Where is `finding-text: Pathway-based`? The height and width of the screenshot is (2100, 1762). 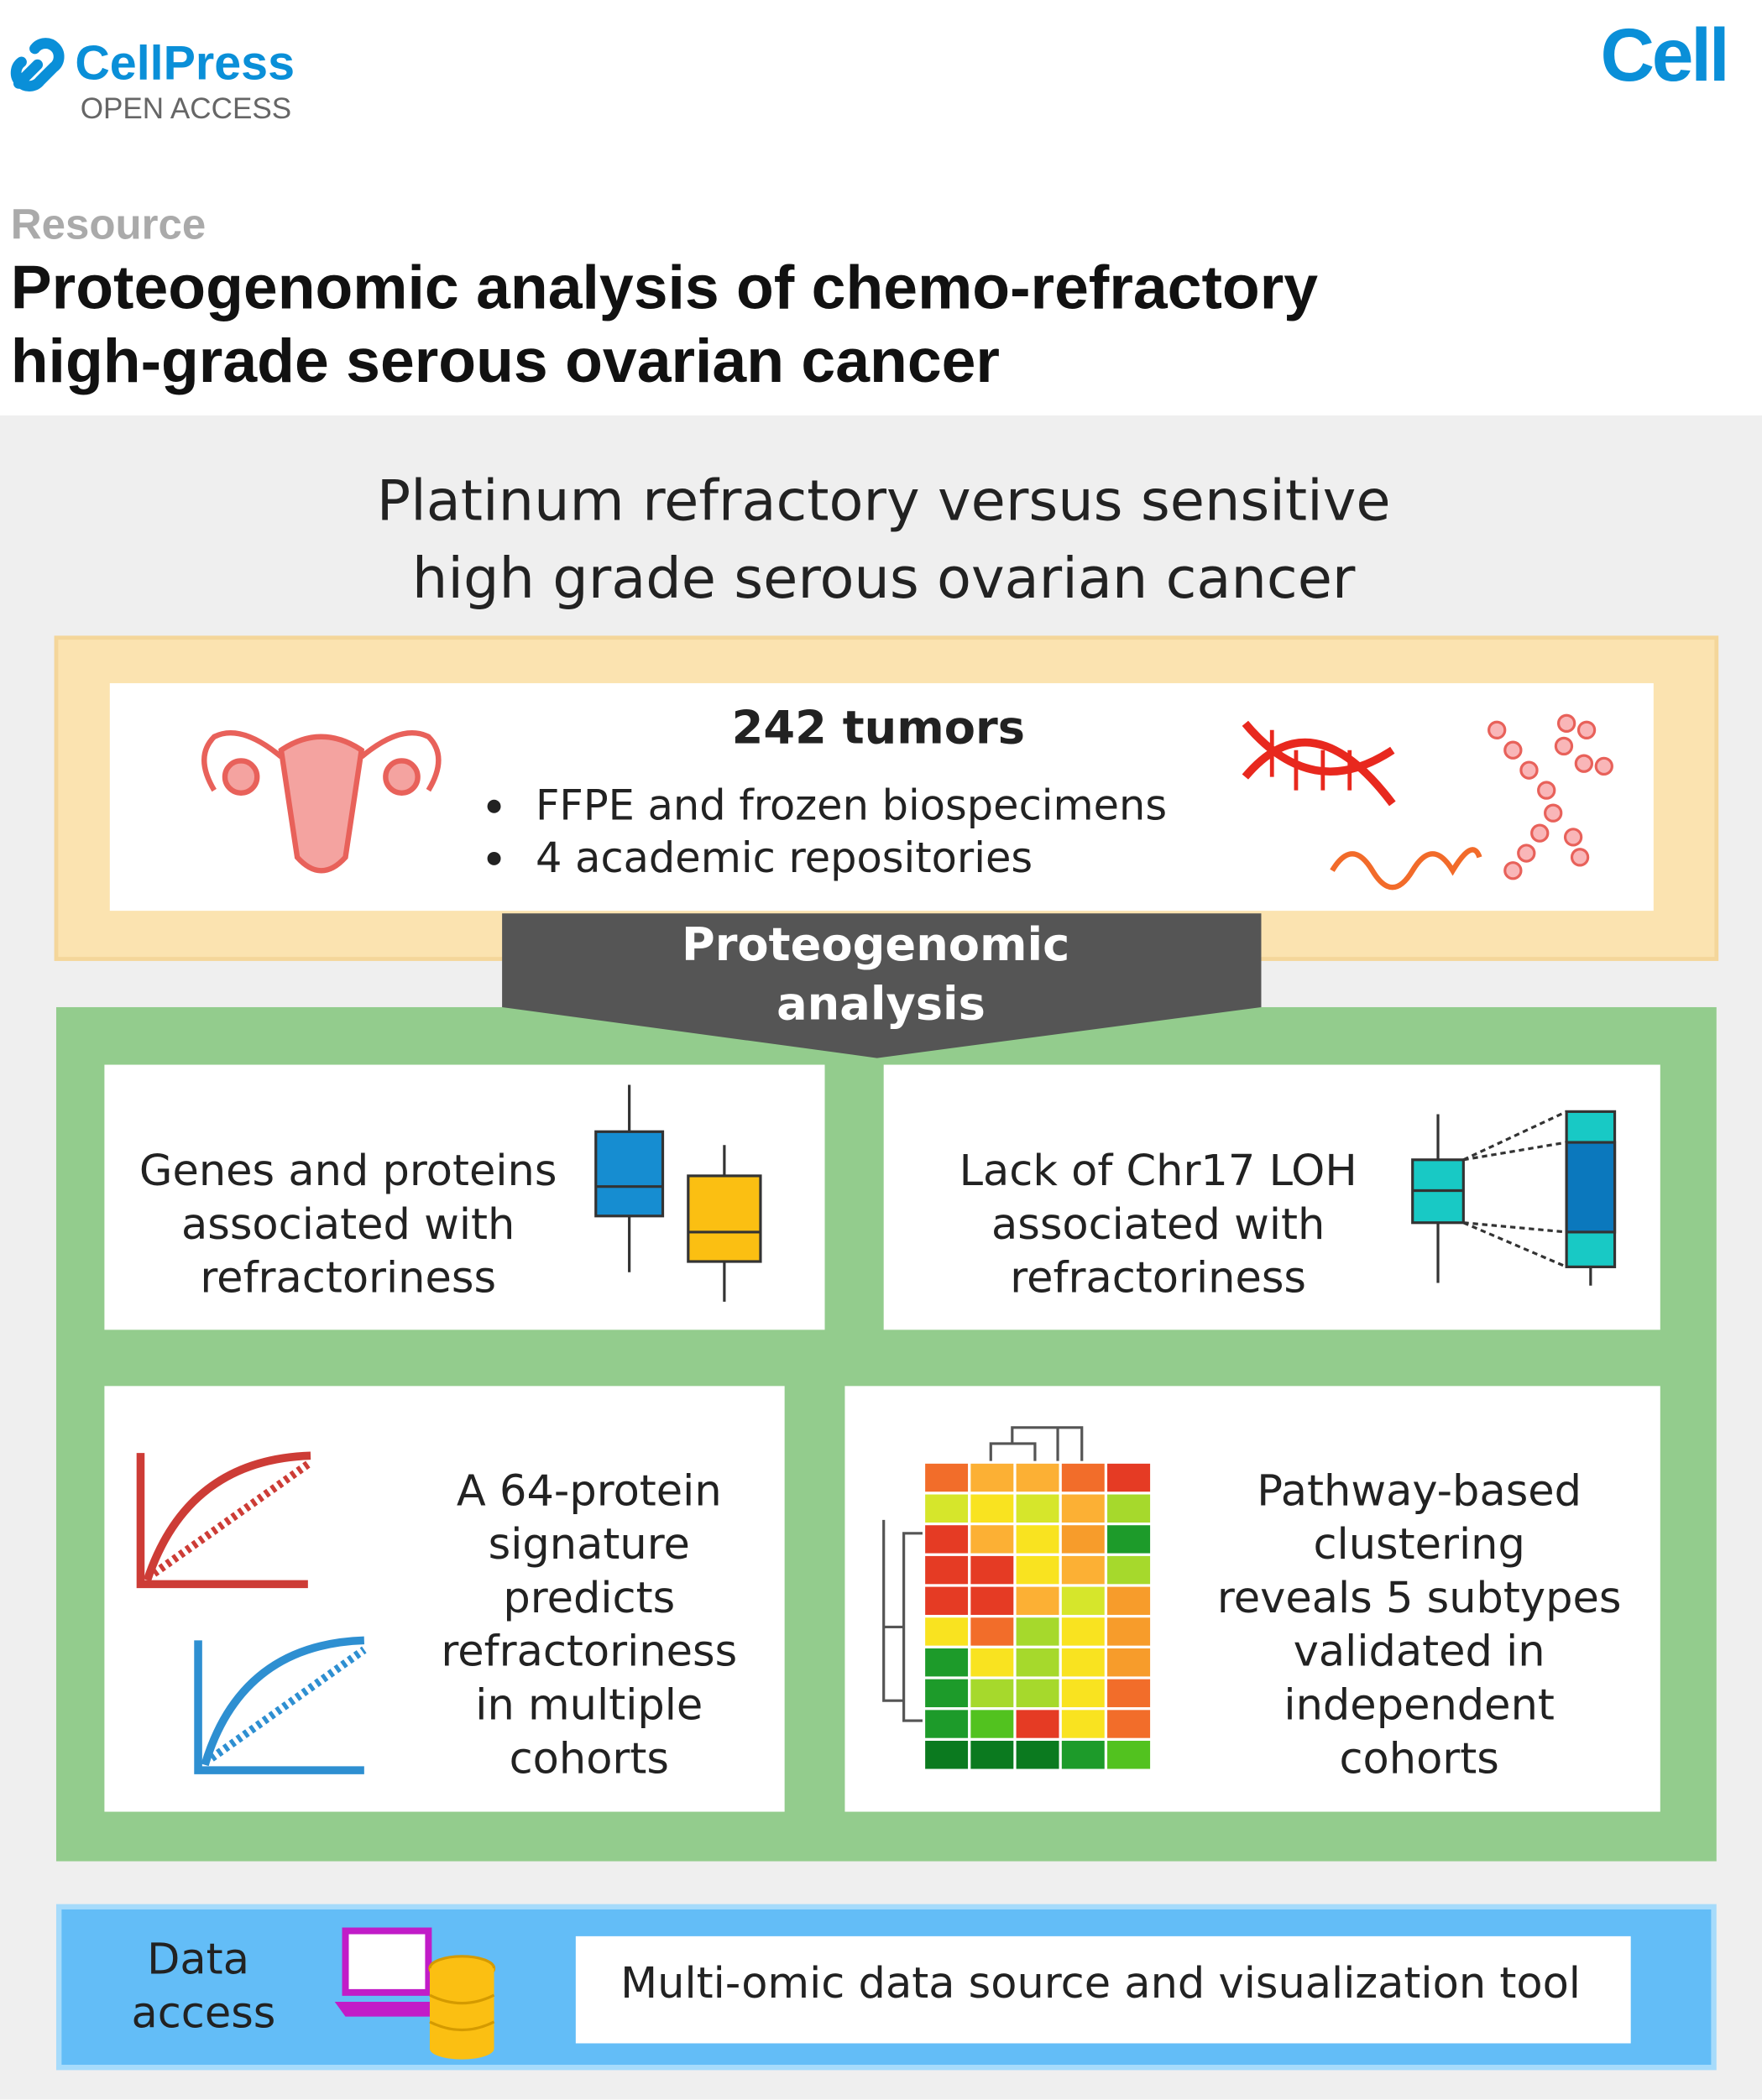
finding-text: Pathway-based is located at coordinates (1419, 1491).